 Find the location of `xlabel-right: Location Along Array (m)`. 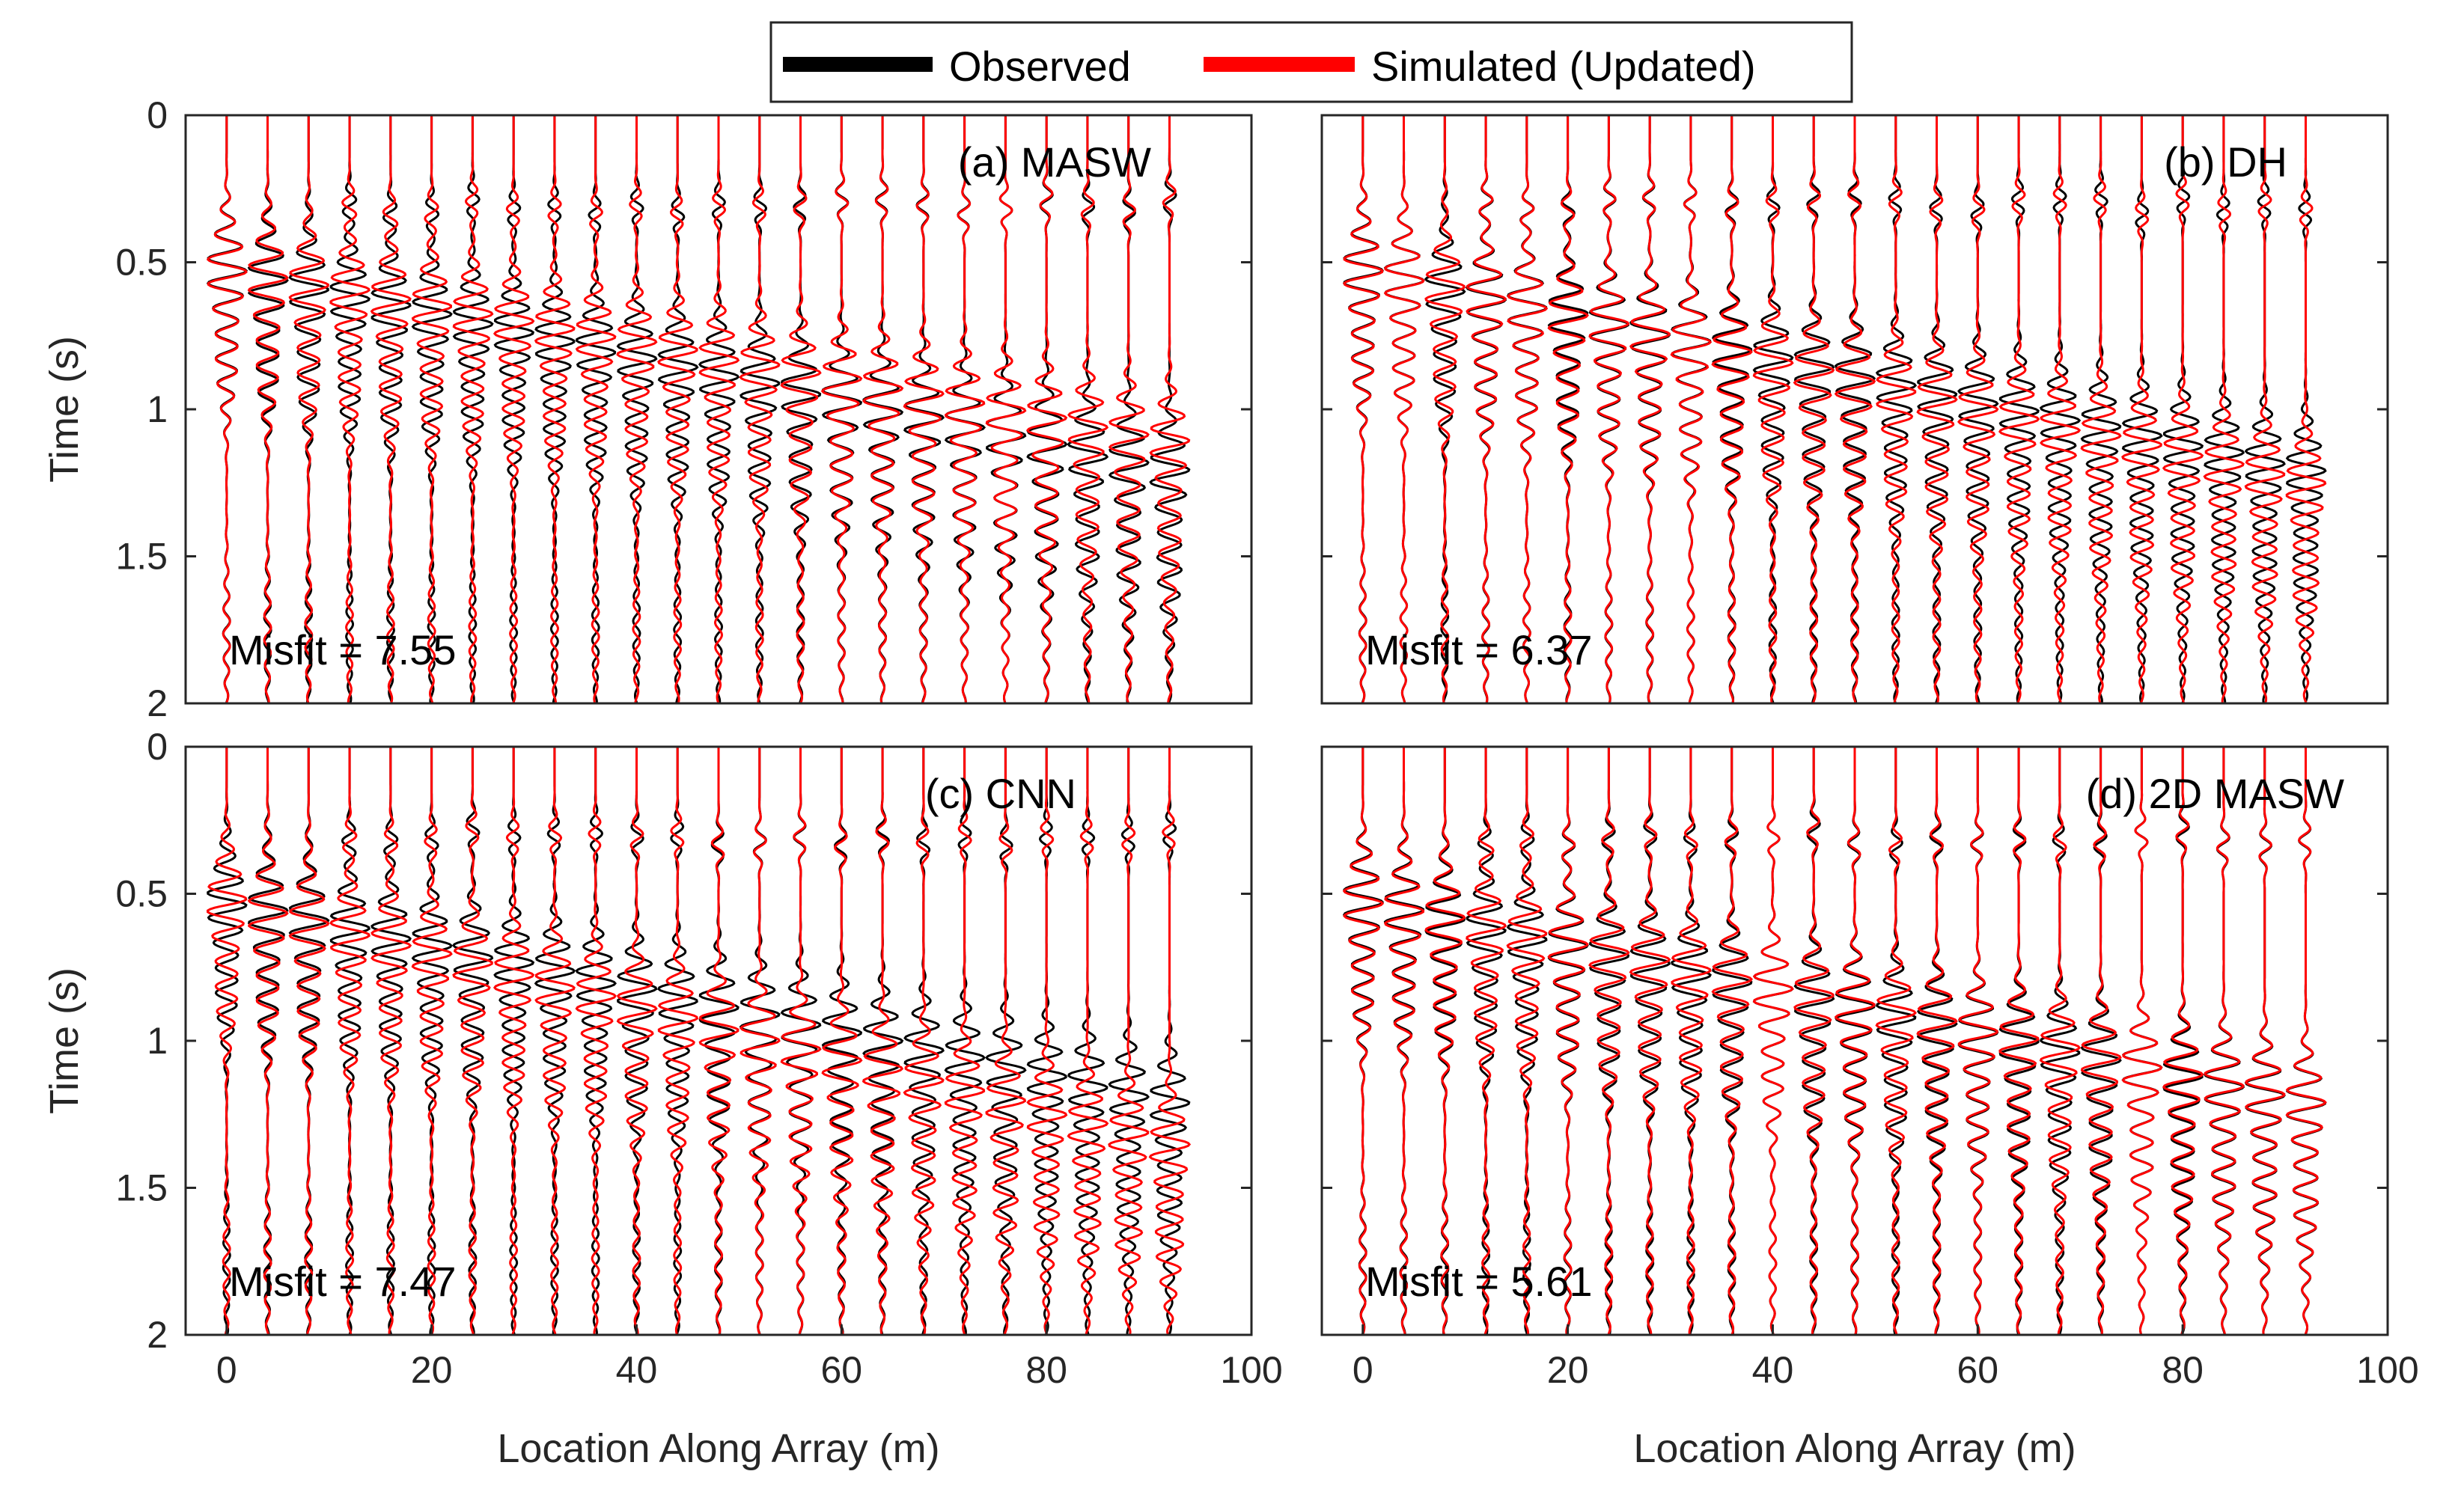

xlabel-right: Location Along Array (m) is located at coordinates (1855, 1448).